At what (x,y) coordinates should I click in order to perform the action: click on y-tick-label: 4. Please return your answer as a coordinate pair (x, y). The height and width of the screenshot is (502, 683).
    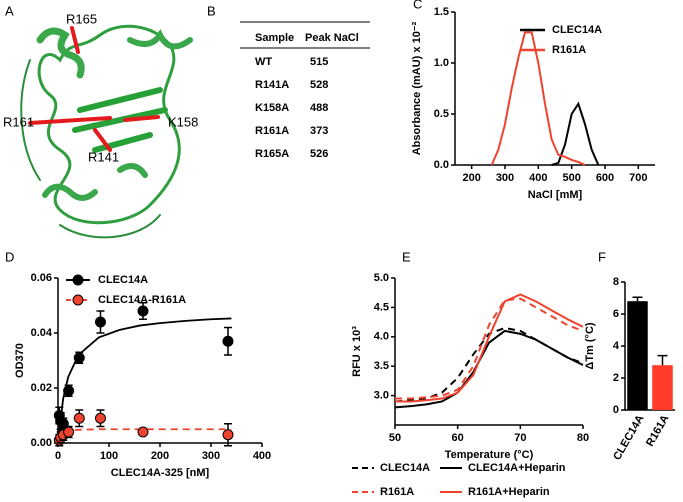
    Looking at the image, I should click on (616, 346).